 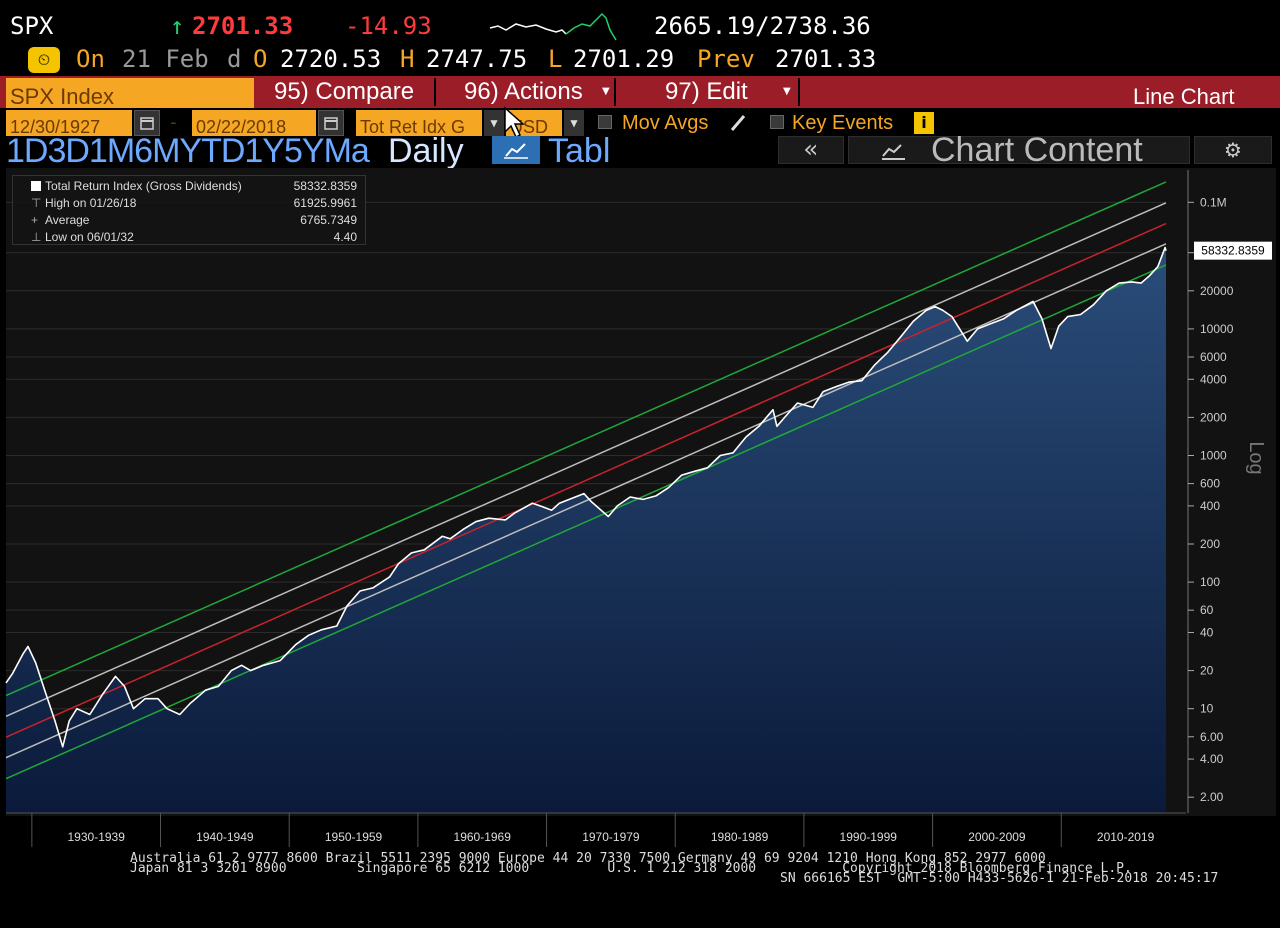 I want to click on on-label: On, so click(x=90, y=59).